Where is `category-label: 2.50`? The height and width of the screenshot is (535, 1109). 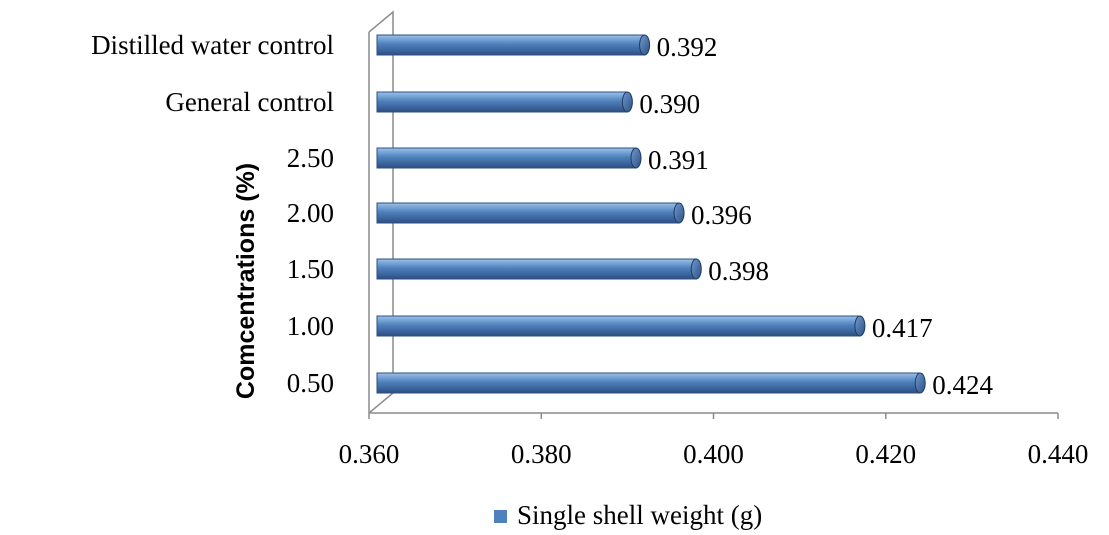 category-label: 2.50 is located at coordinates (310, 158).